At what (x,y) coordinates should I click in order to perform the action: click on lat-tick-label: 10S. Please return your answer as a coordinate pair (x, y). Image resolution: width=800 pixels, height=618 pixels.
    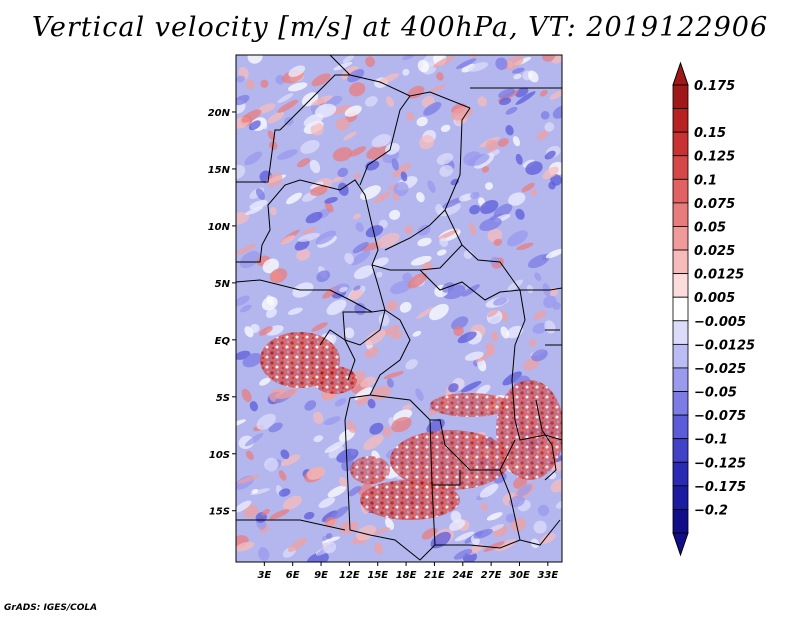
    Looking at the image, I should click on (219, 455).